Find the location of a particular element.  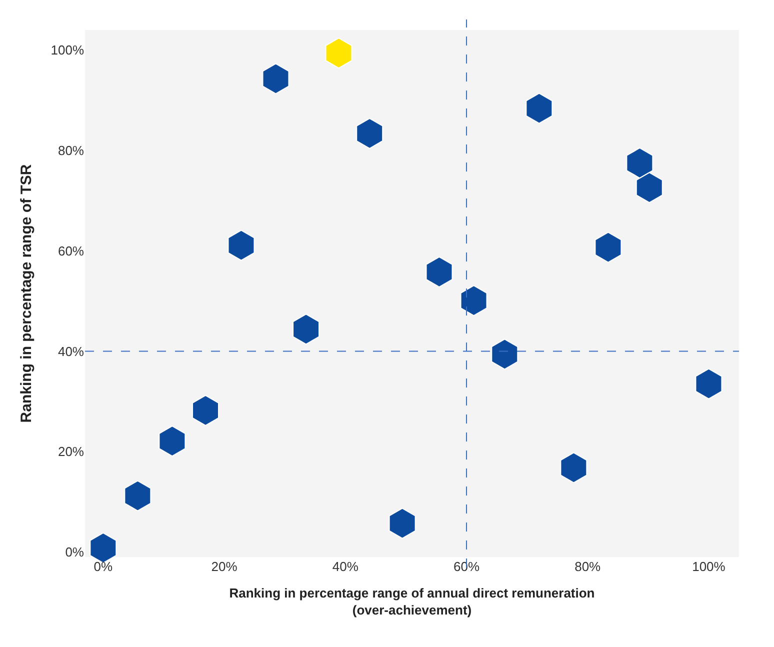

x-tick-label: 60% is located at coordinates (466, 566).